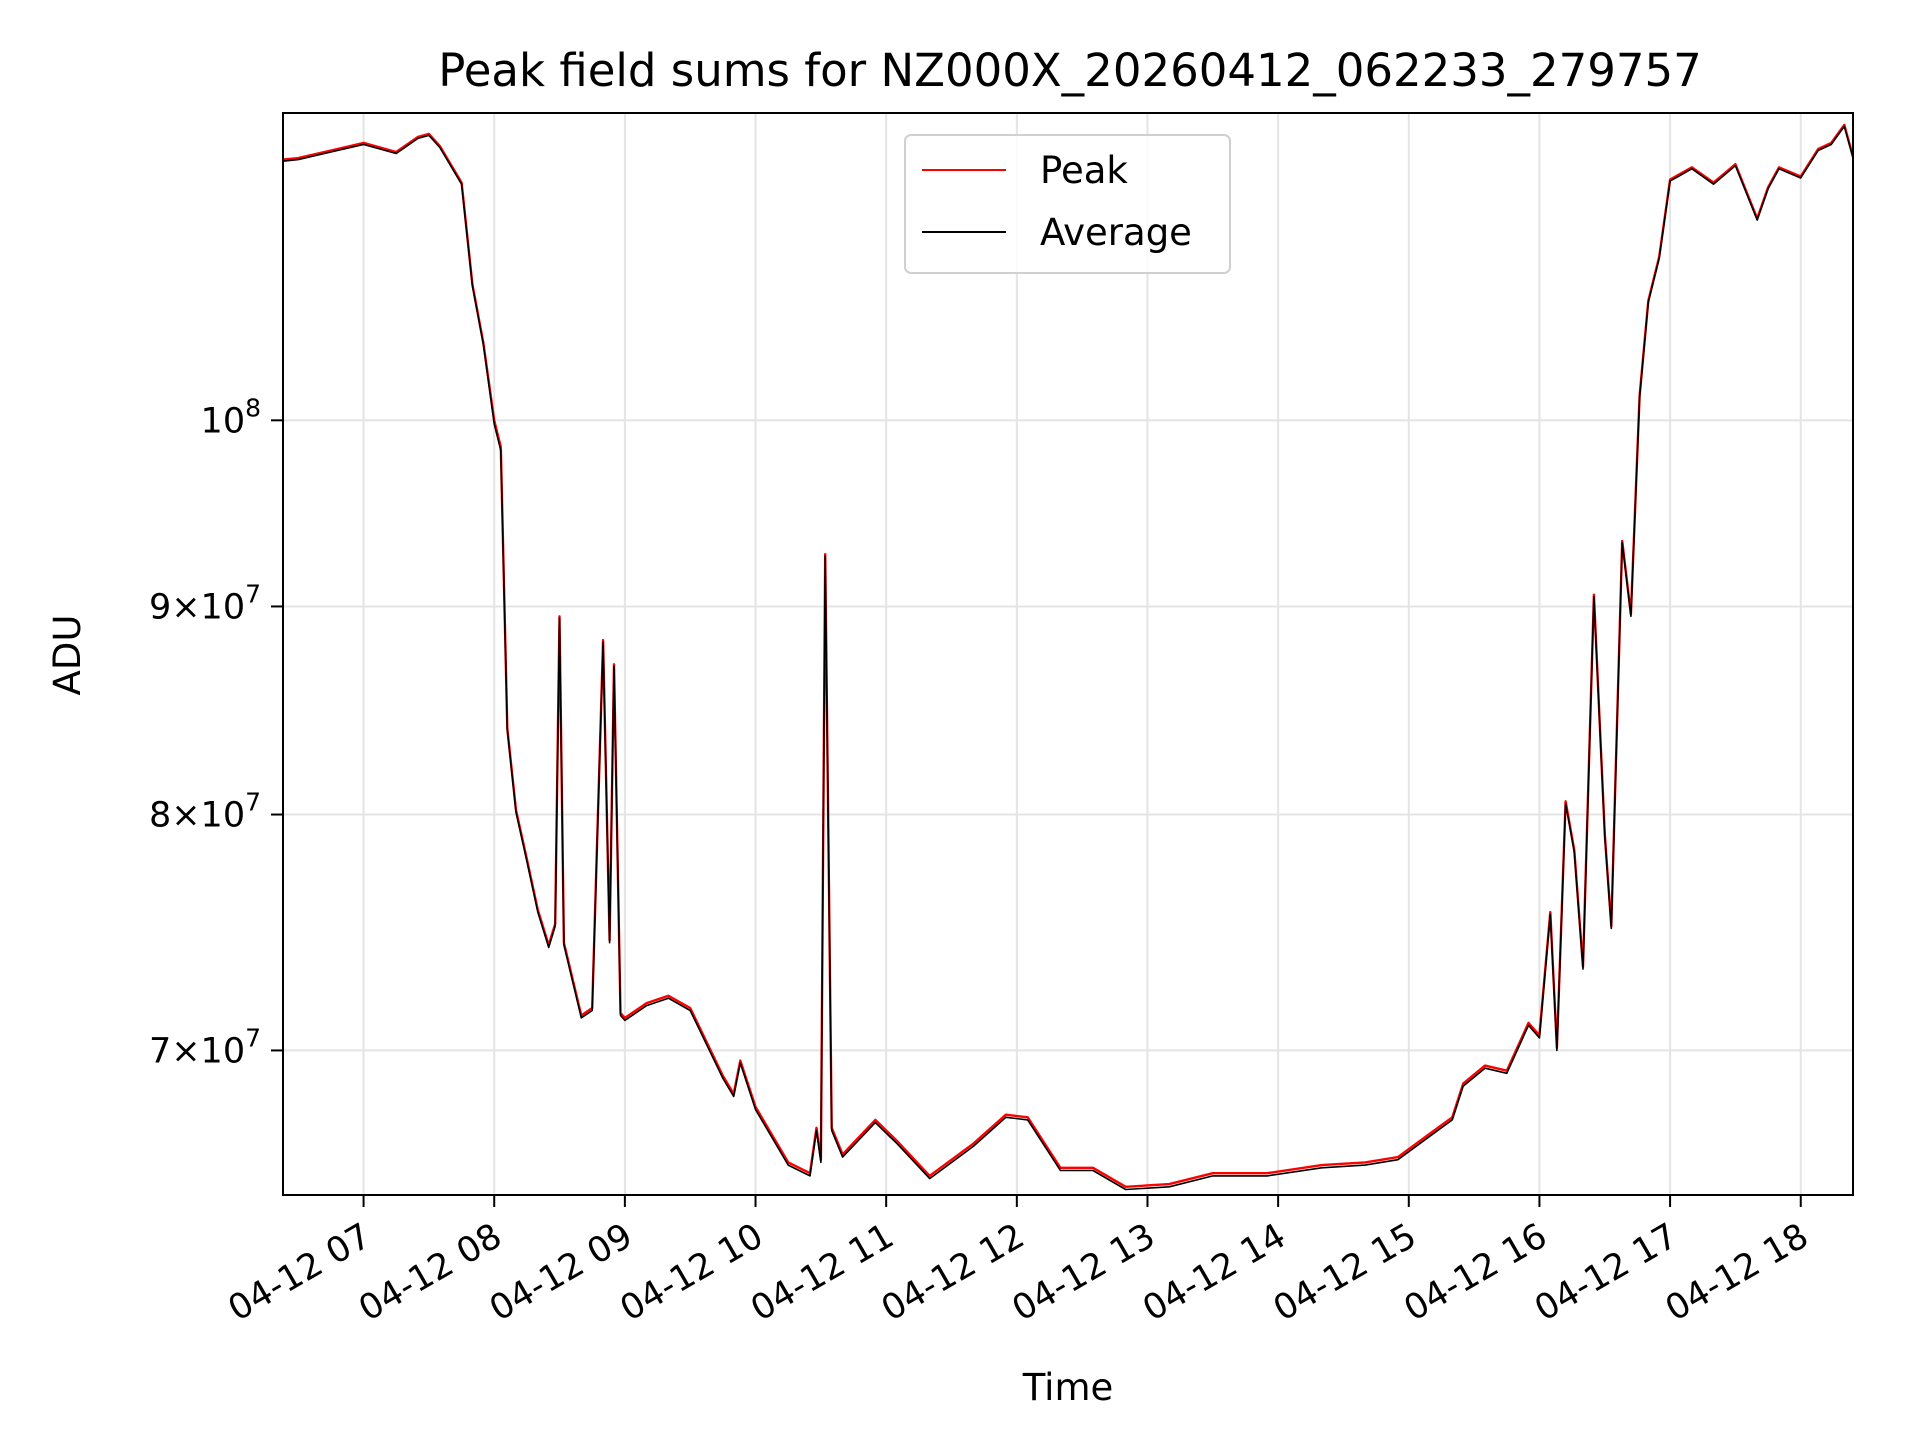 The width and height of the screenshot is (1920, 1440). I want to click on legend: Peak Average, so click(1067, 204).